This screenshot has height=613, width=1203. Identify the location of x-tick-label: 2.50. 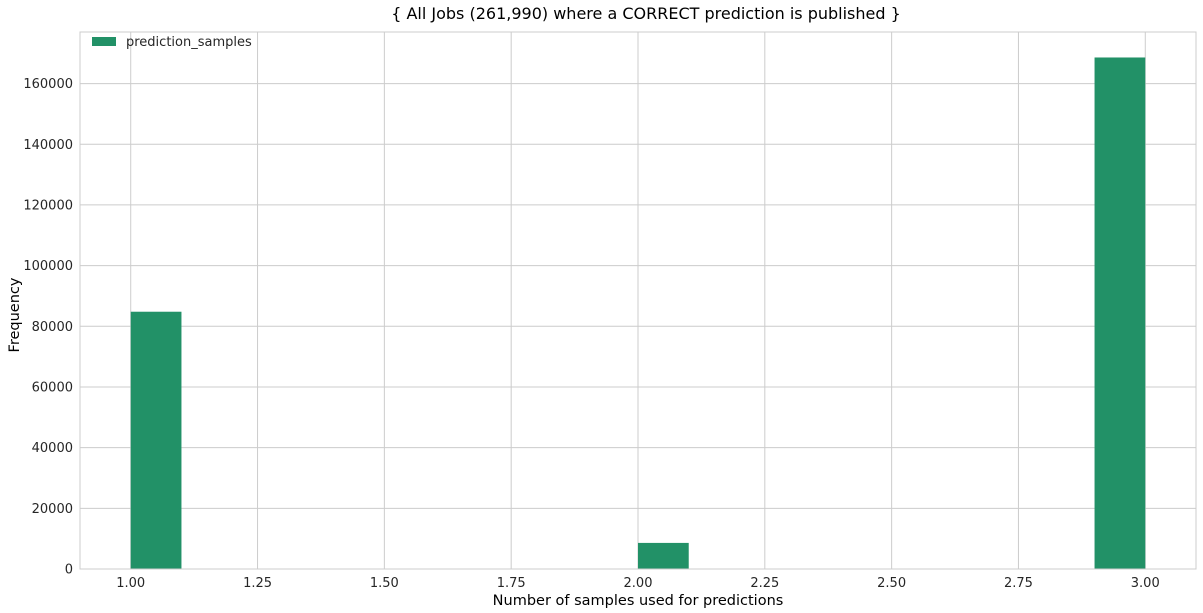
(891, 583).